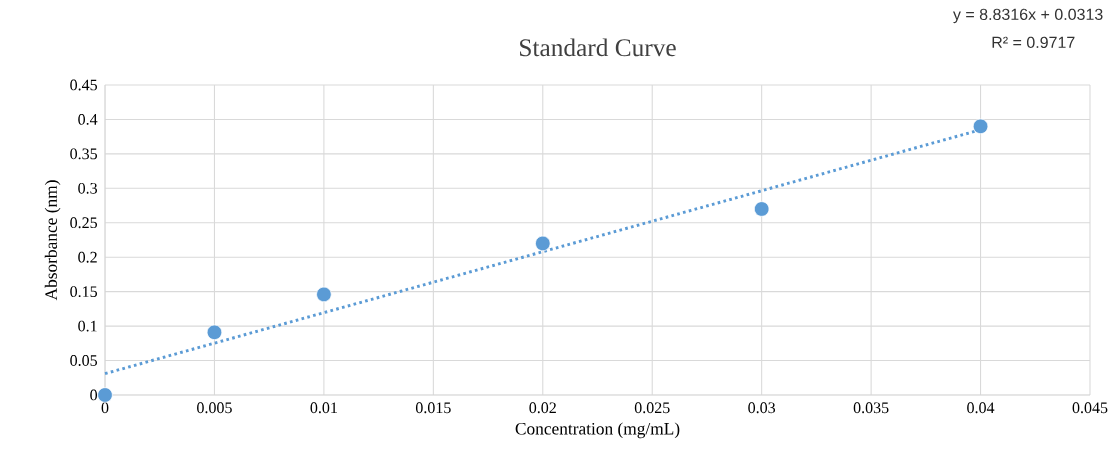 Image resolution: width=1120 pixels, height=474 pixels. What do you see at coordinates (84, 85) in the screenshot?
I see `y-tick-label: 0.45` at bounding box center [84, 85].